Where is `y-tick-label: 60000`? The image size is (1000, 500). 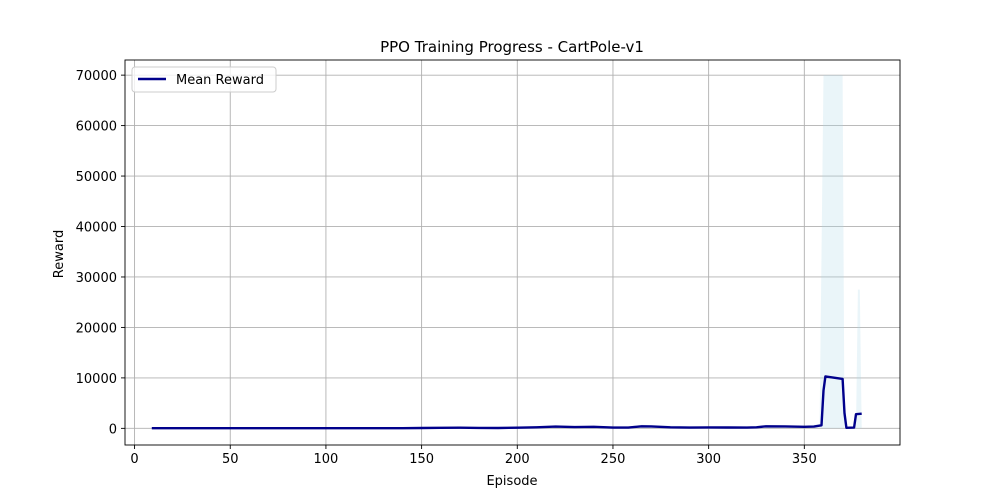
y-tick-label: 60000 is located at coordinates (96, 127).